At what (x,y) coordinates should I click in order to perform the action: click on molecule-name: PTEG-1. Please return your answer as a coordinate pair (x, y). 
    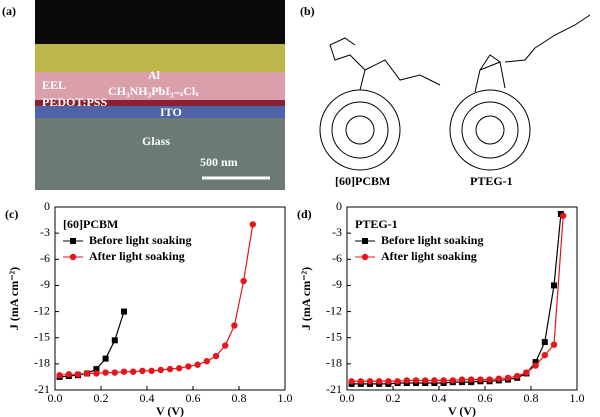
    Looking at the image, I should click on (491, 181).